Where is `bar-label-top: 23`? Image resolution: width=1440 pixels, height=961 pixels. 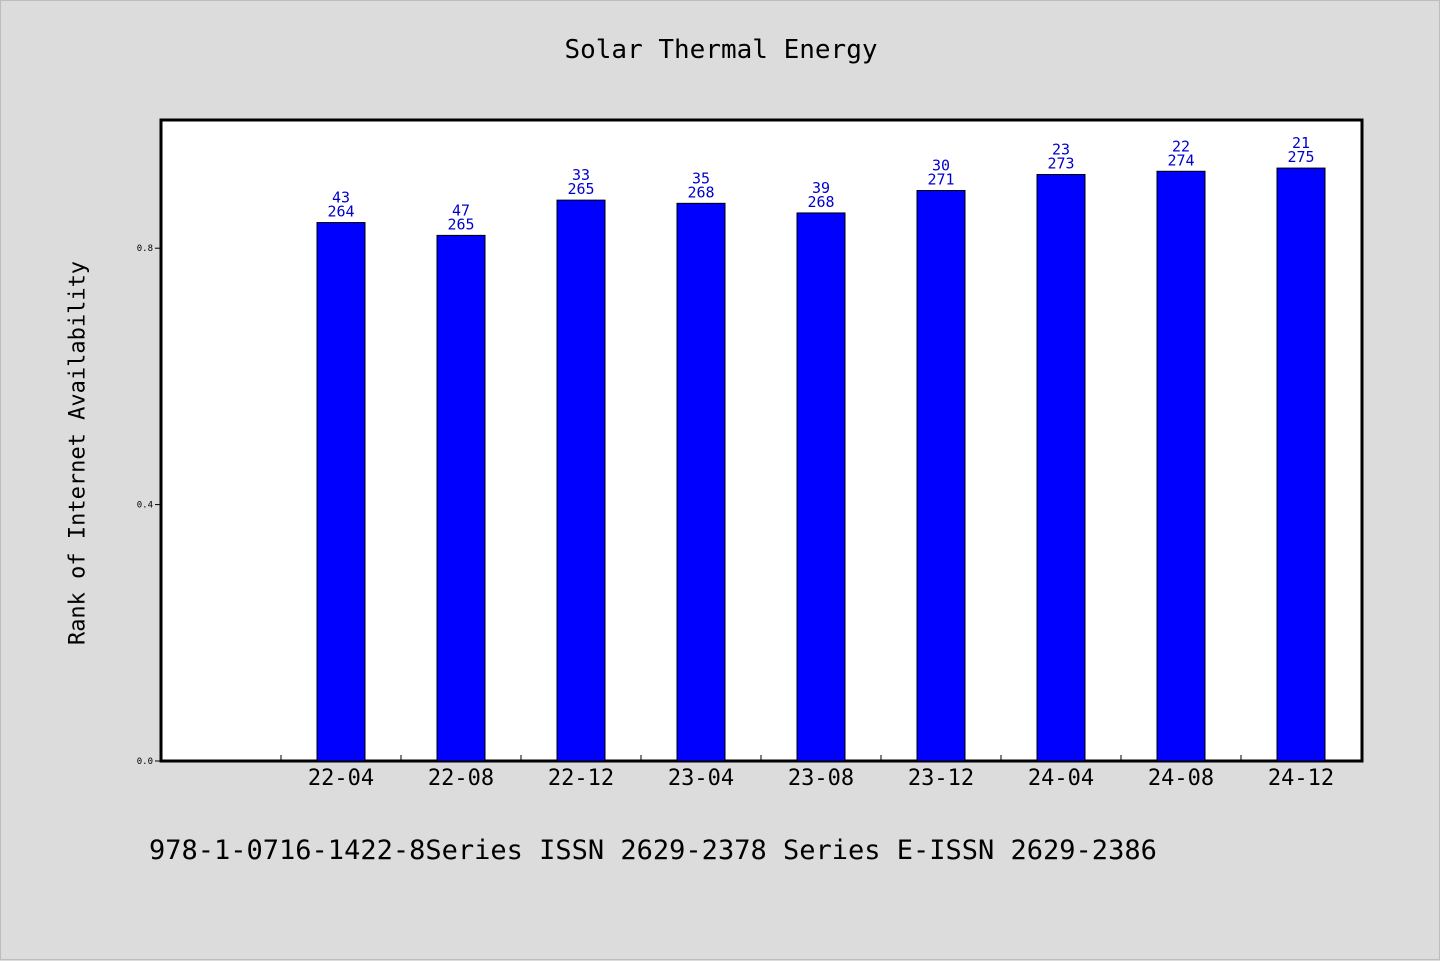 bar-label-top: 23 is located at coordinates (1061, 149).